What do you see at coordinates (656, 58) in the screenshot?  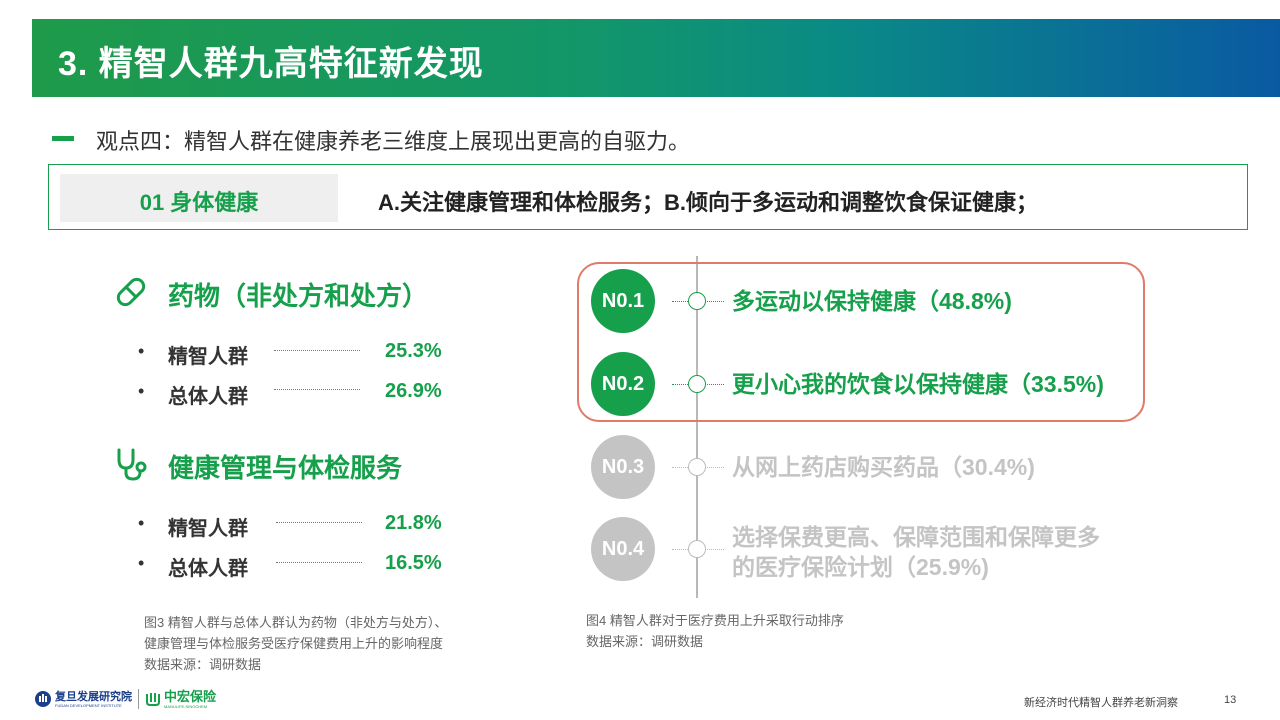 I see `title-bar` at bounding box center [656, 58].